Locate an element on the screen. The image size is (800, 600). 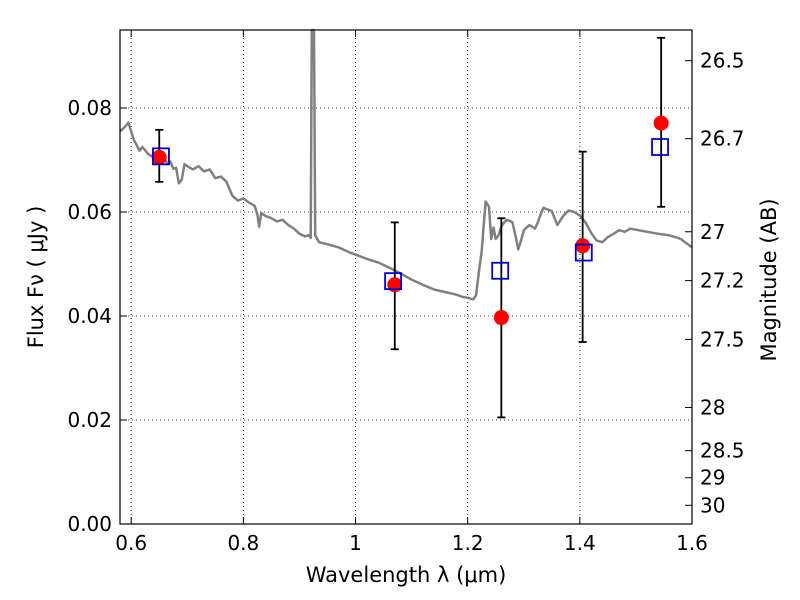
x-tick-label: 1.6 is located at coordinates (692, 543).